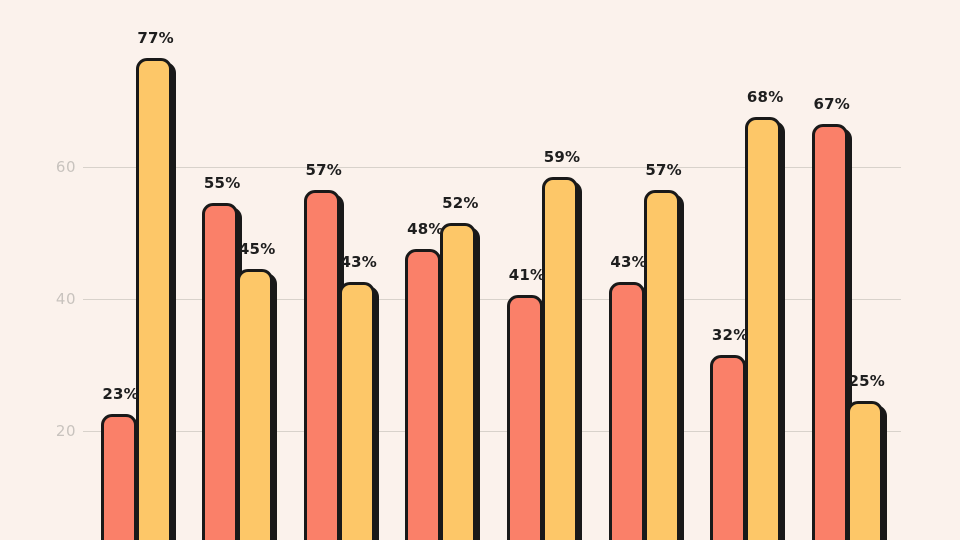  Describe the element at coordinates (257, 249) in the screenshot. I see `data-label-amber-series-2: 45%` at that location.